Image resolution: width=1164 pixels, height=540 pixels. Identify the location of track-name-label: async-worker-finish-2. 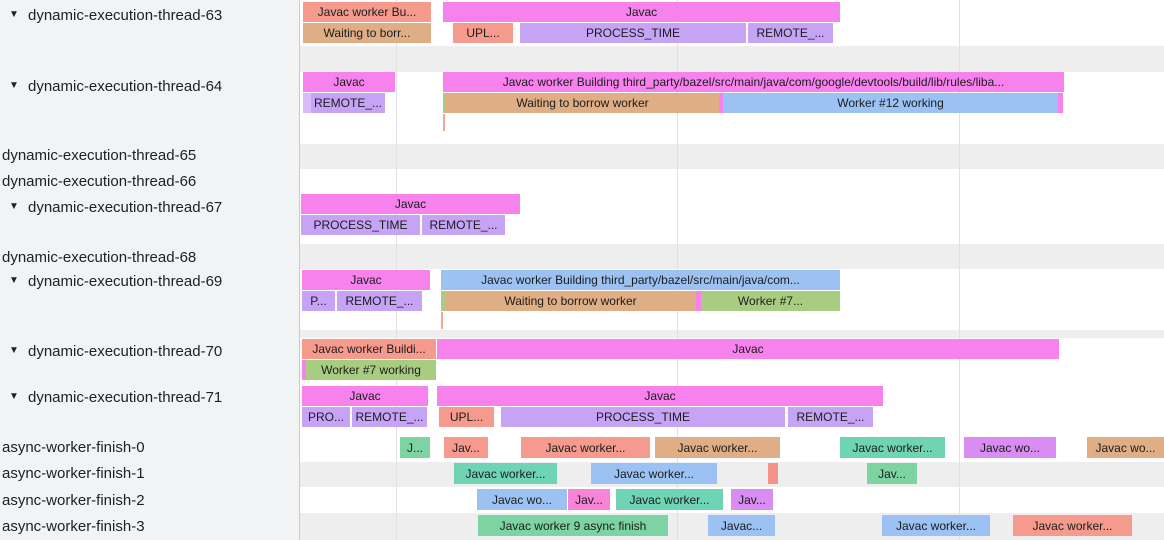
(73, 500).